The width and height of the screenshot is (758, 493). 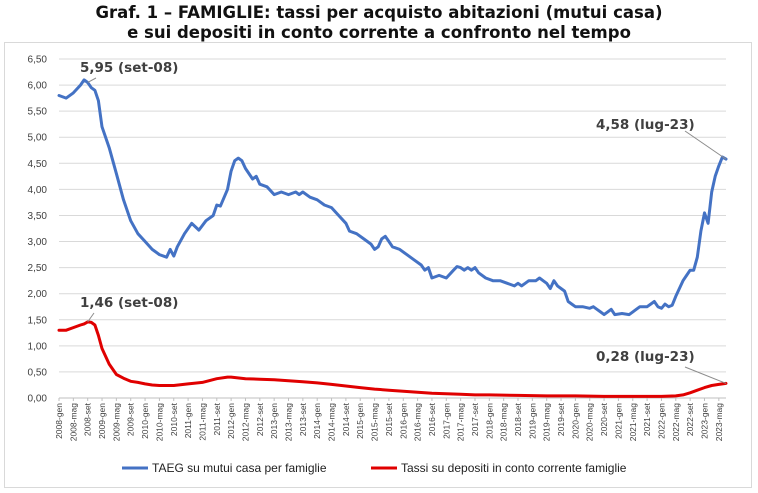 I want to click on annotation-label: 0,28 (lug-23), so click(x=645, y=357).